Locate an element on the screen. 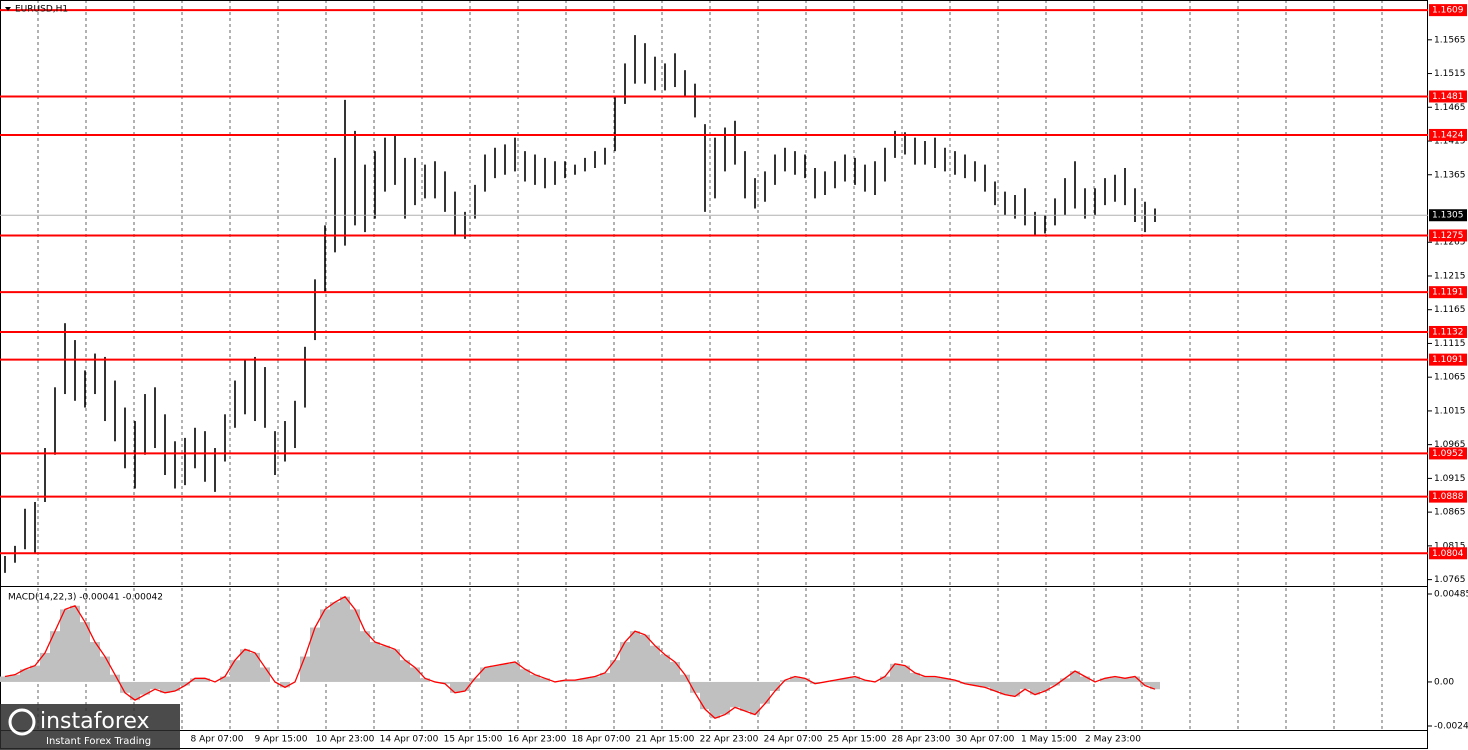 This screenshot has width=1468, height=750. x-tick-label: 18 Apr 07:00 is located at coordinates (601, 740).